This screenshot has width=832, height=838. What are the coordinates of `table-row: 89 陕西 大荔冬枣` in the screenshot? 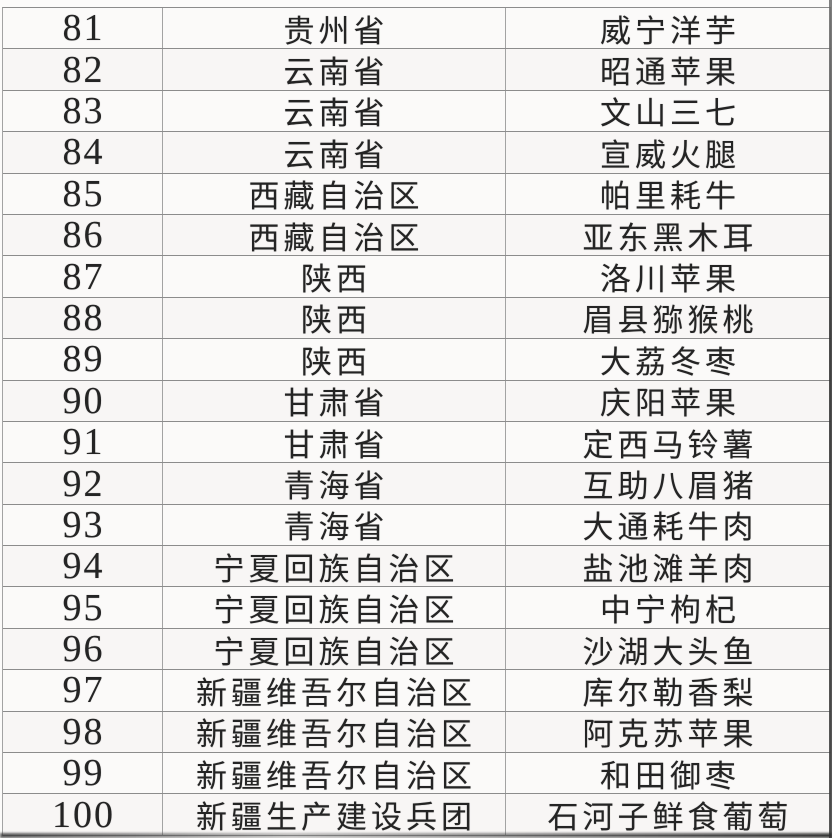 It's located at (417, 360).